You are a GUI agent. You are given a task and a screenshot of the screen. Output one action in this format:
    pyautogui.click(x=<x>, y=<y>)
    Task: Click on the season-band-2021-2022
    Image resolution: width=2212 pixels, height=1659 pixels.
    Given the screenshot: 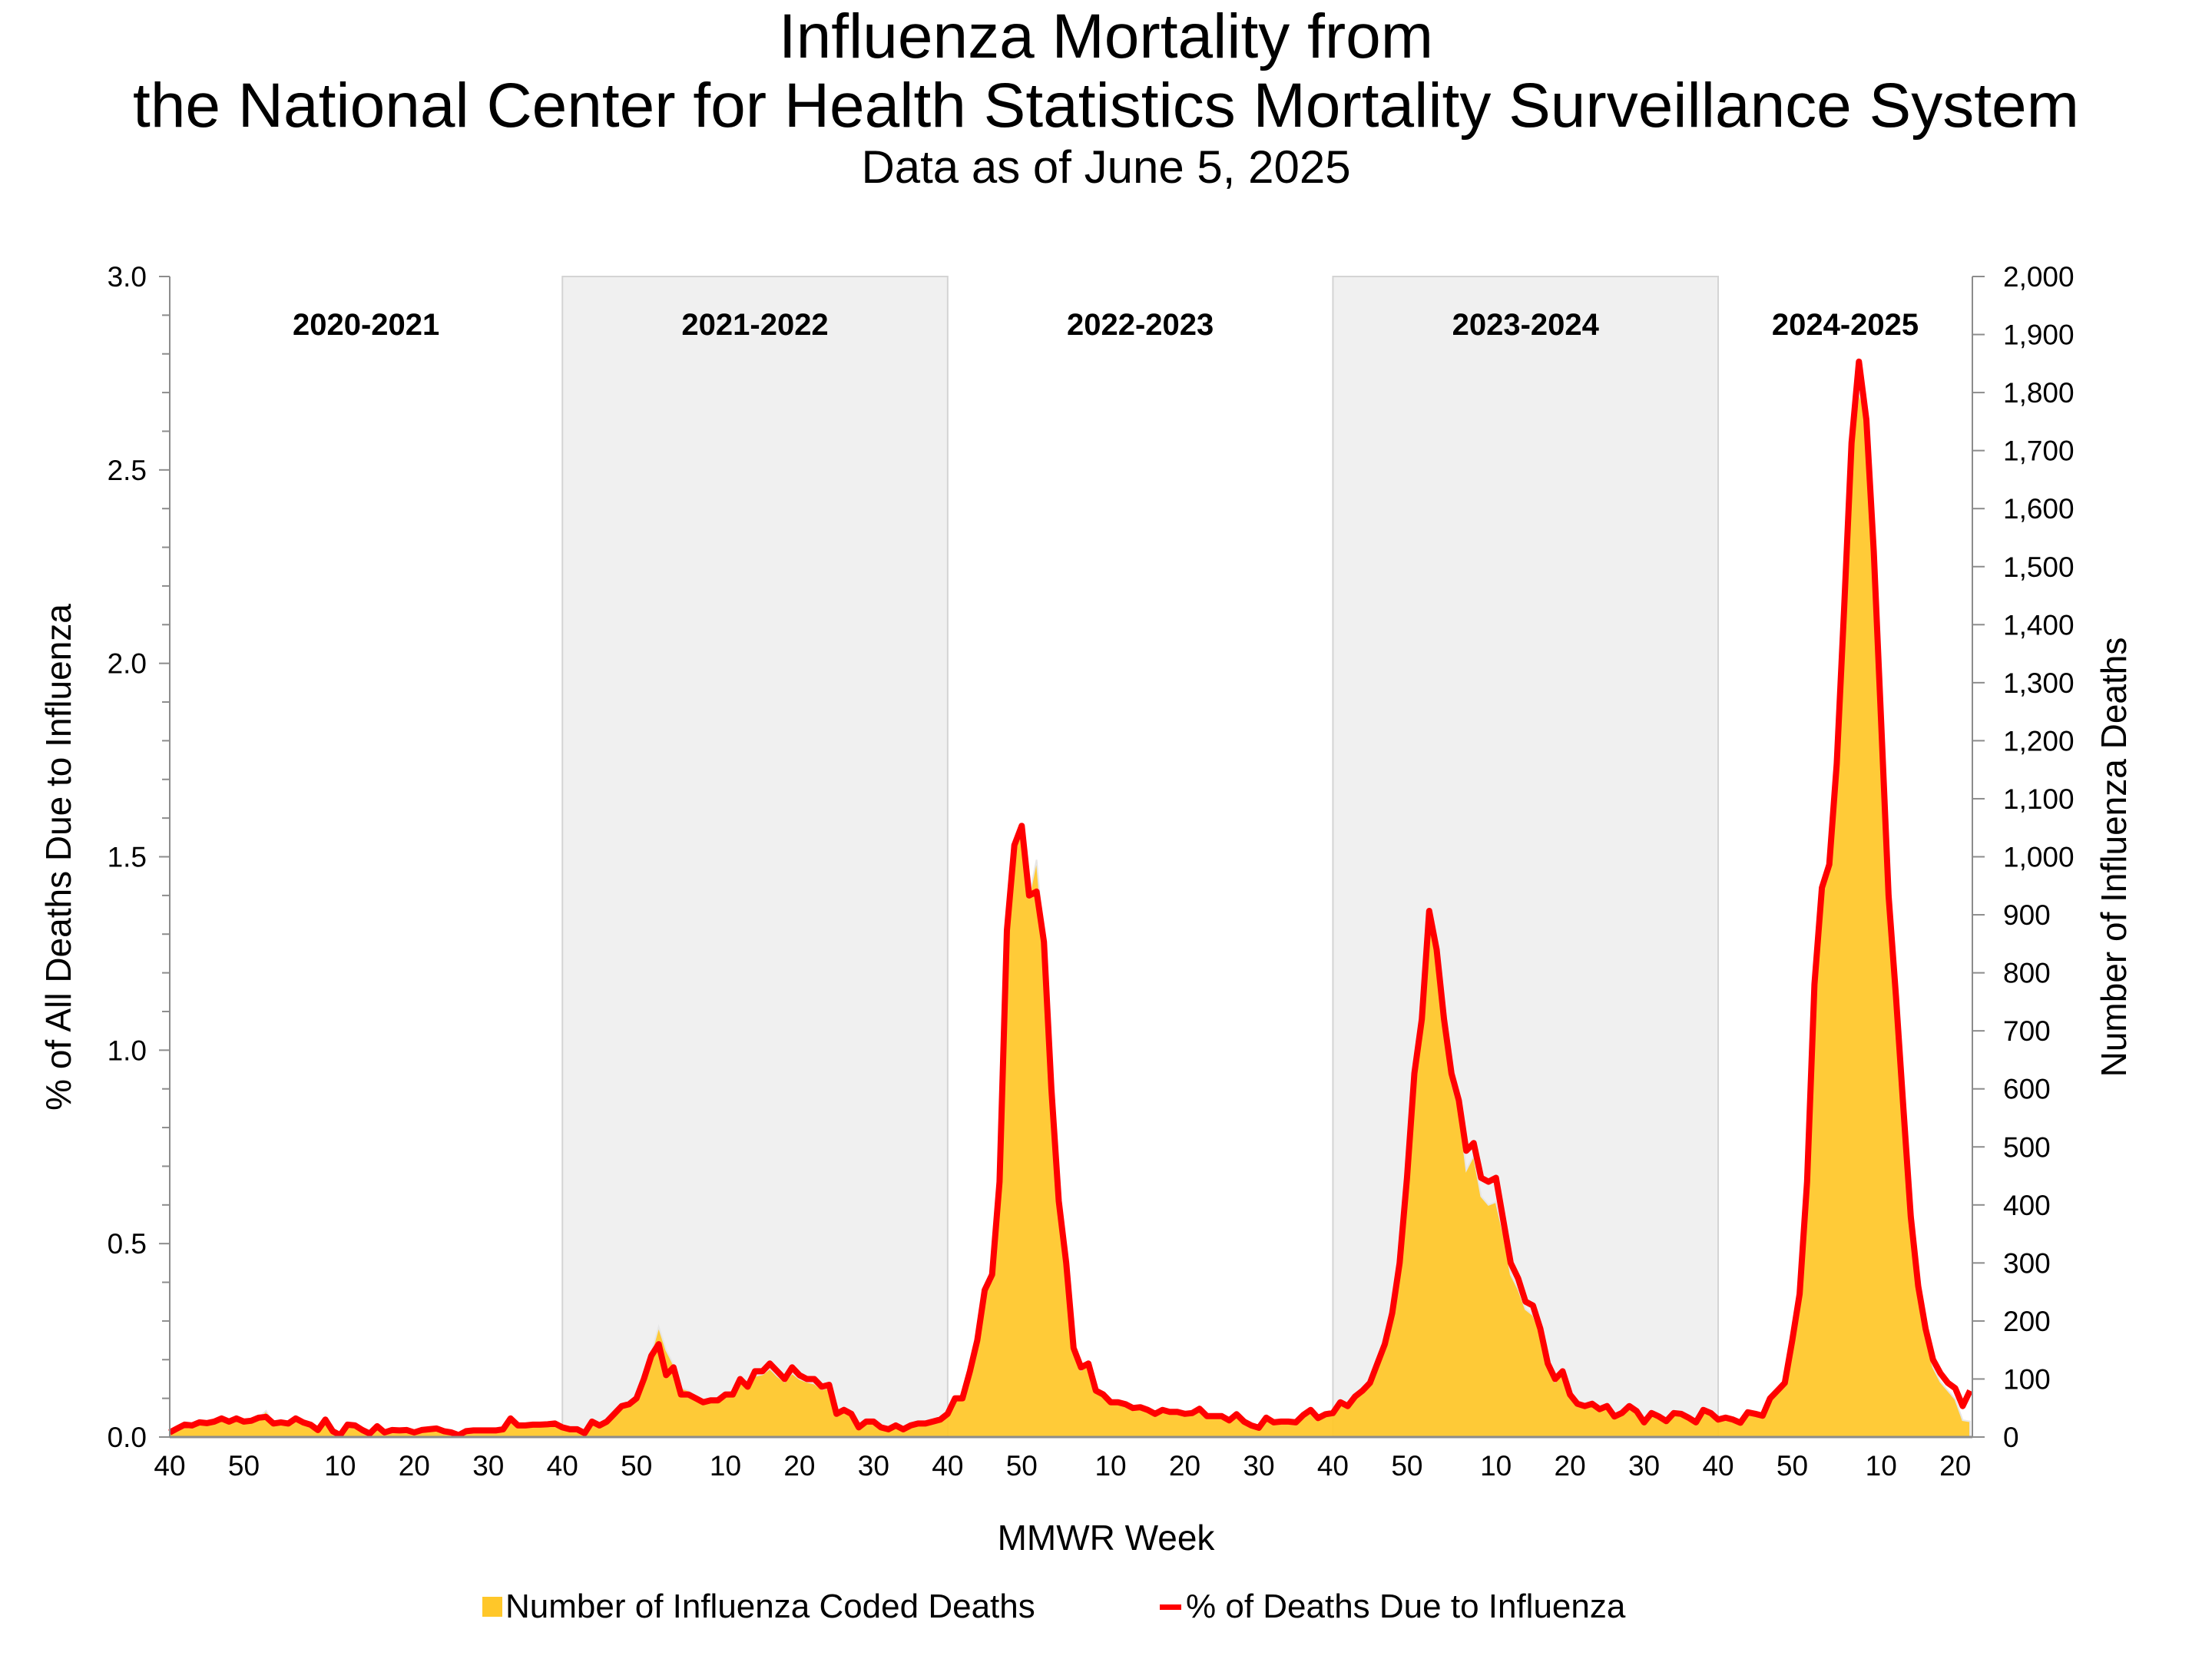 What is the action you would take?
    pyautogui.click(x=755, y=857)
    